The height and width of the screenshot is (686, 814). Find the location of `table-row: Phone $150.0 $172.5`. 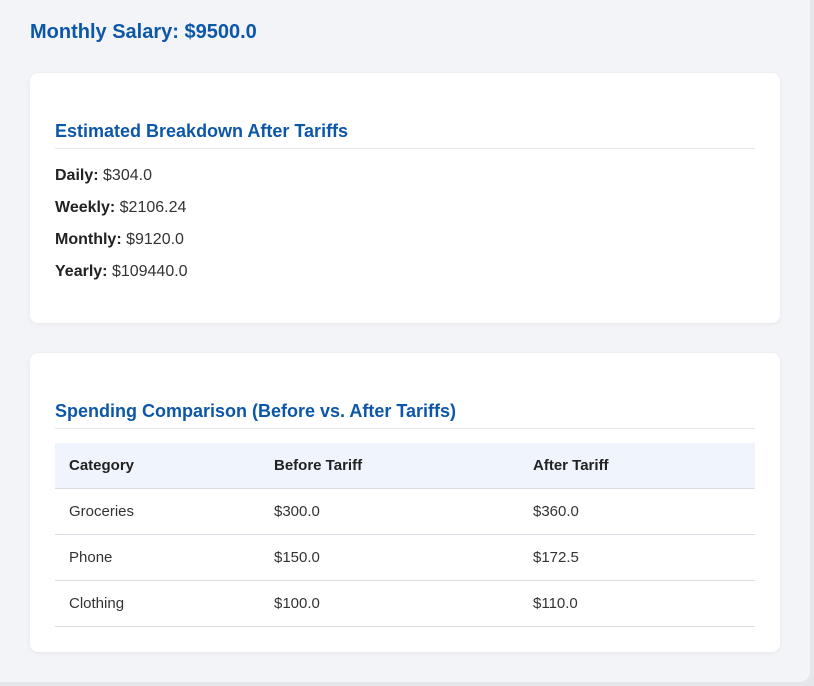

table-row: Phone $150.0 $172.5 is located at coordinates (405, 557).